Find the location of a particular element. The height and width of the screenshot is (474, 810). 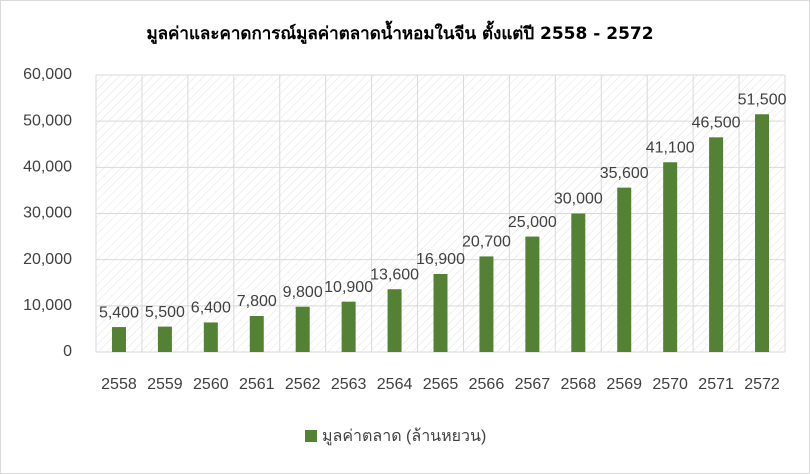

x-tick-label: 2560 is located at coordinates (211, 384).